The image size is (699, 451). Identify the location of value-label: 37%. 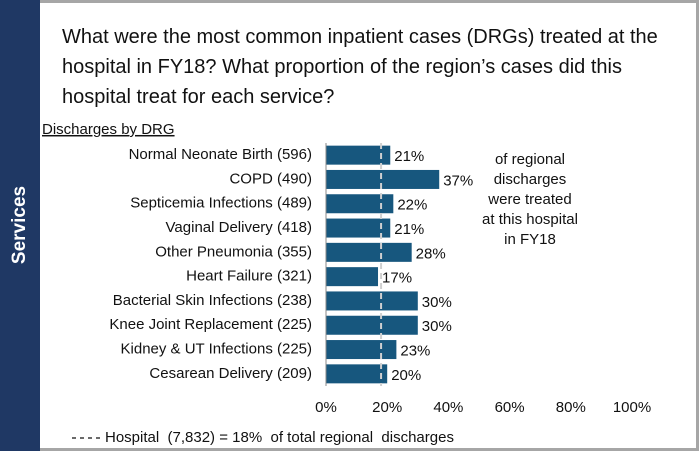
(458, 180).